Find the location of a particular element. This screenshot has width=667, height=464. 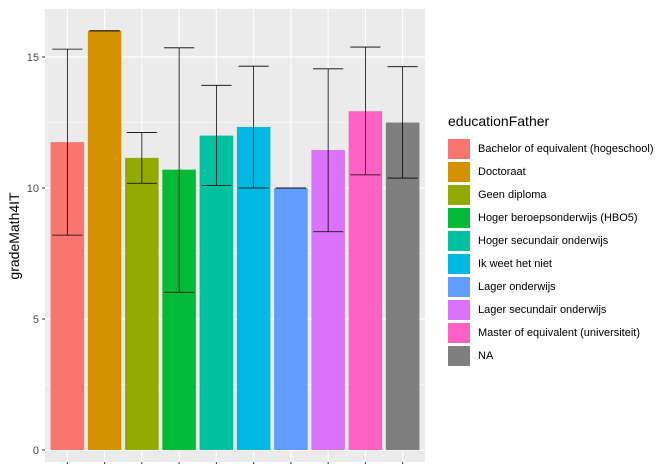

y-tick-label: 0 is located at coordinates (36, 451).